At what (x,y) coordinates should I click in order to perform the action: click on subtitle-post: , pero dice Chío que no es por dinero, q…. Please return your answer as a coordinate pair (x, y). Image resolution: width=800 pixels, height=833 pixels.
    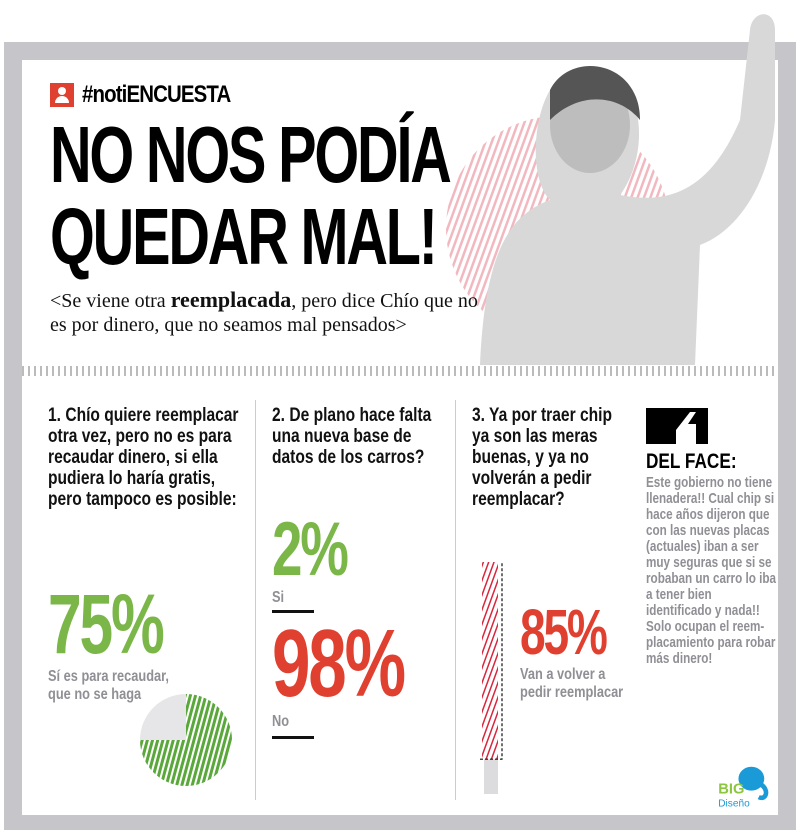
    Looking at the image, I should click on (264, 313).